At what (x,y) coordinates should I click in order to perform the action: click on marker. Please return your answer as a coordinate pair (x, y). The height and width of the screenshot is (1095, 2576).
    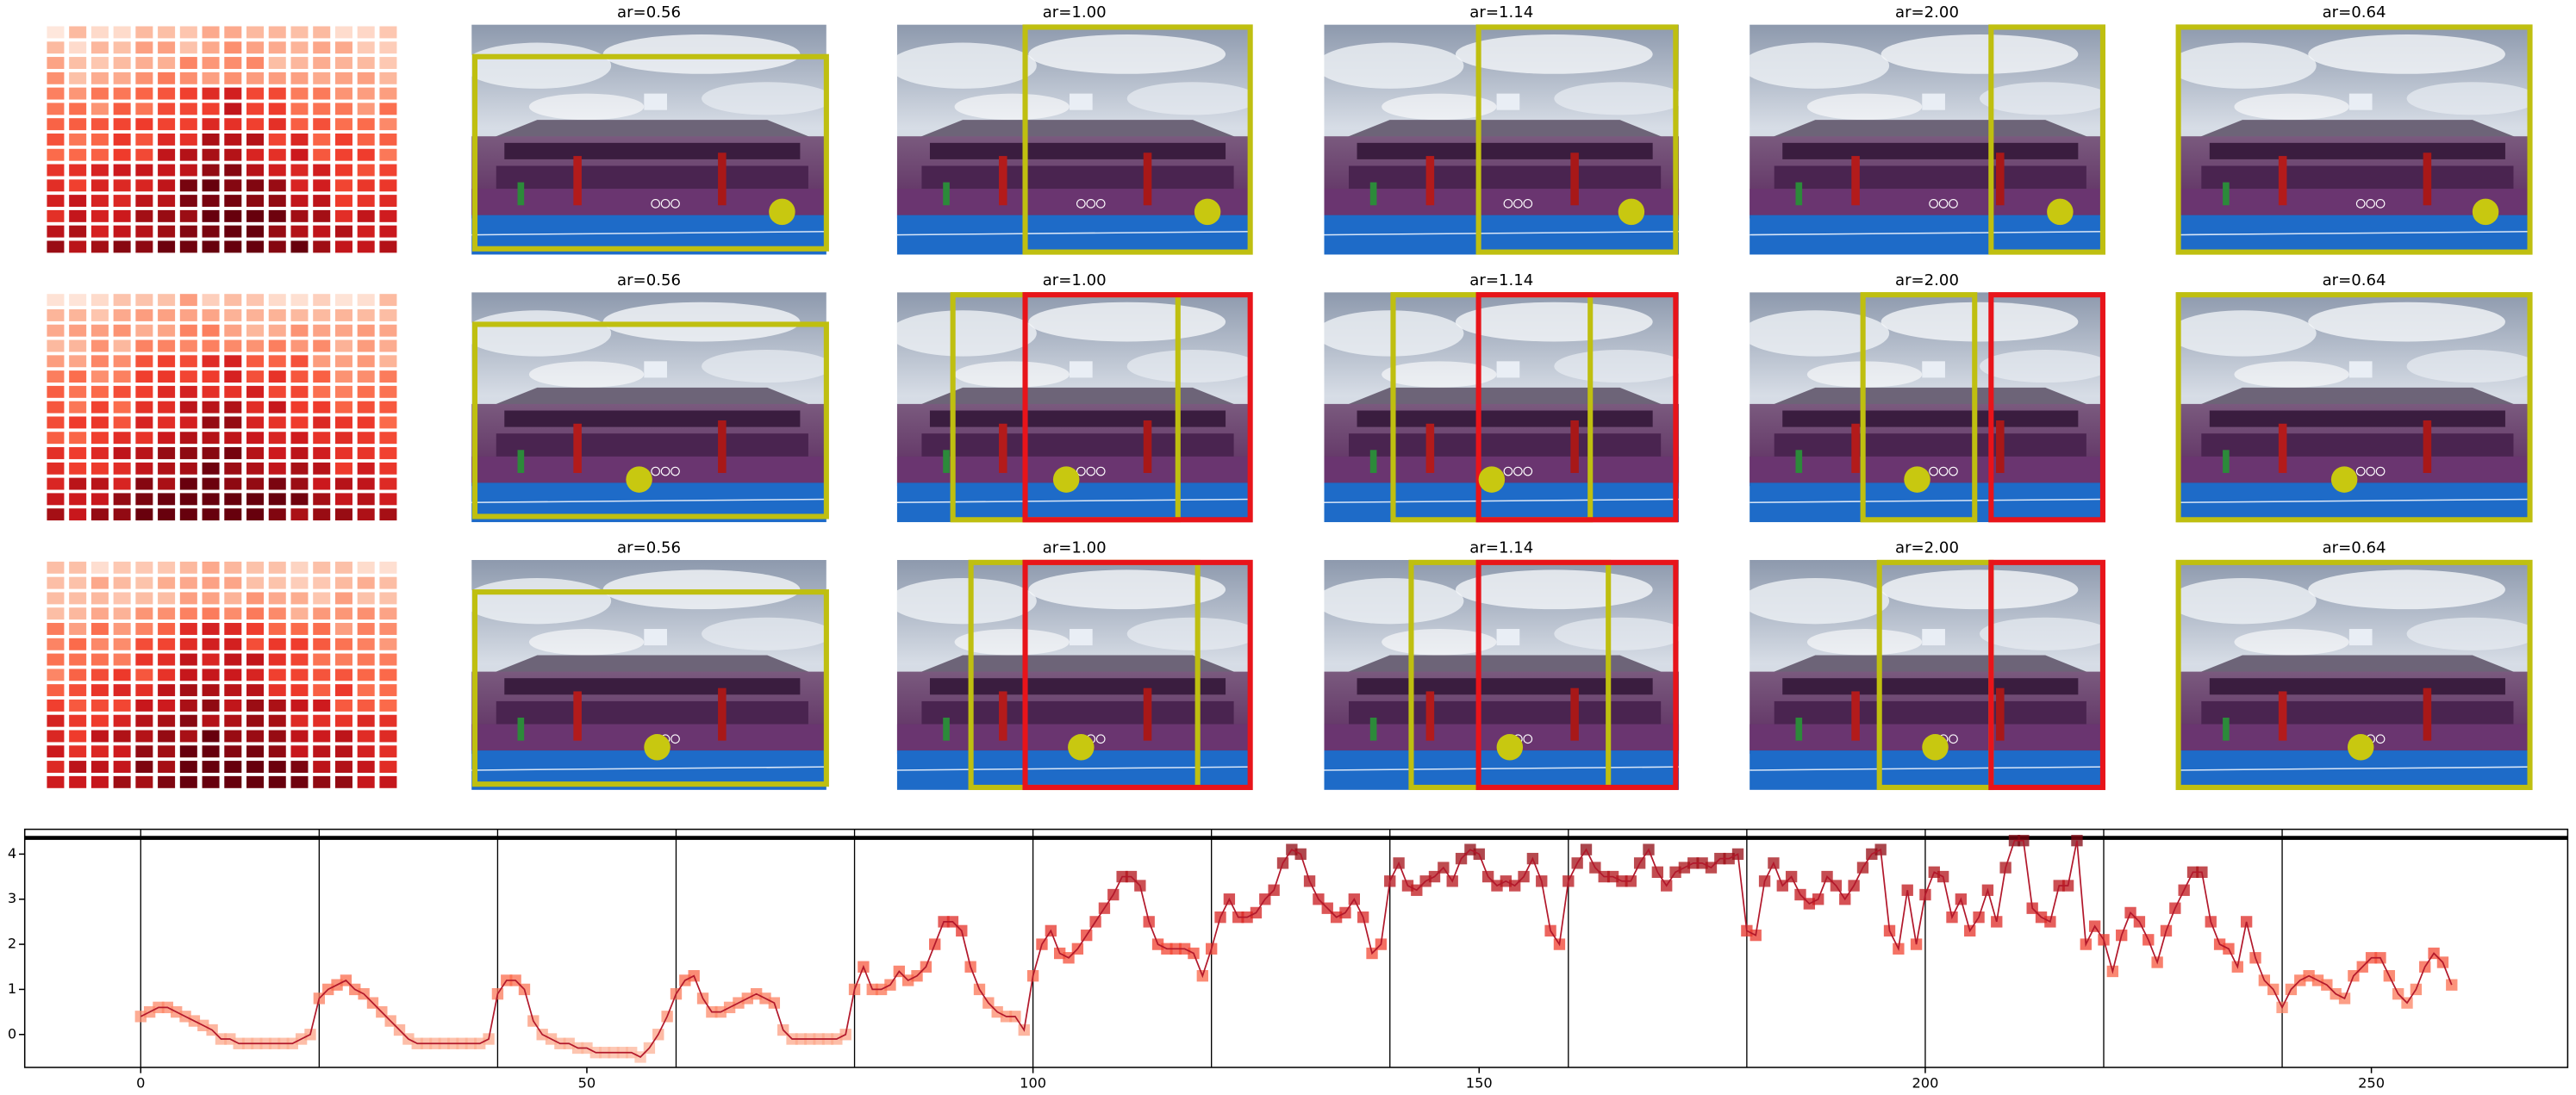
    Looking at the image, I should click on (2452, 985).